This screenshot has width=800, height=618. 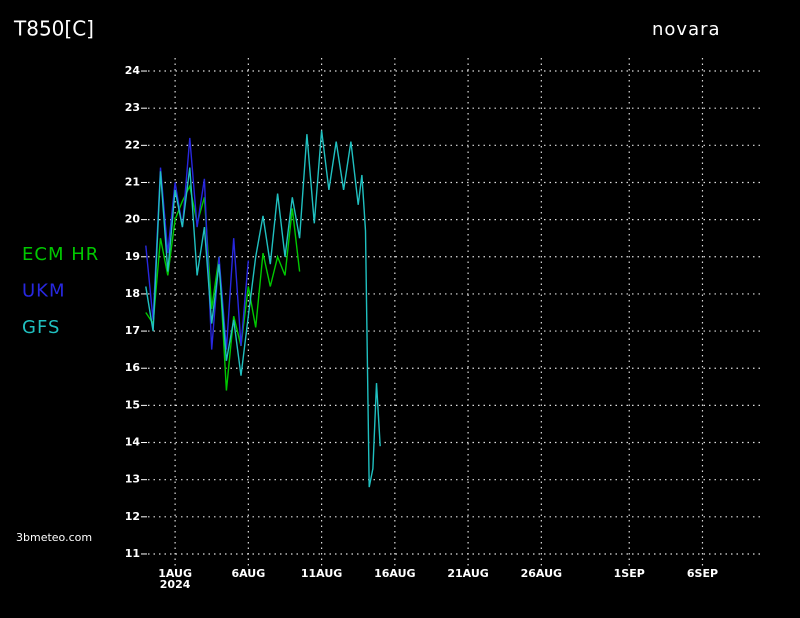 What do you see at coordinates (133, 442) in the screenshot?
I see `y-tick-label: 14` at bounding box center [133, 442].